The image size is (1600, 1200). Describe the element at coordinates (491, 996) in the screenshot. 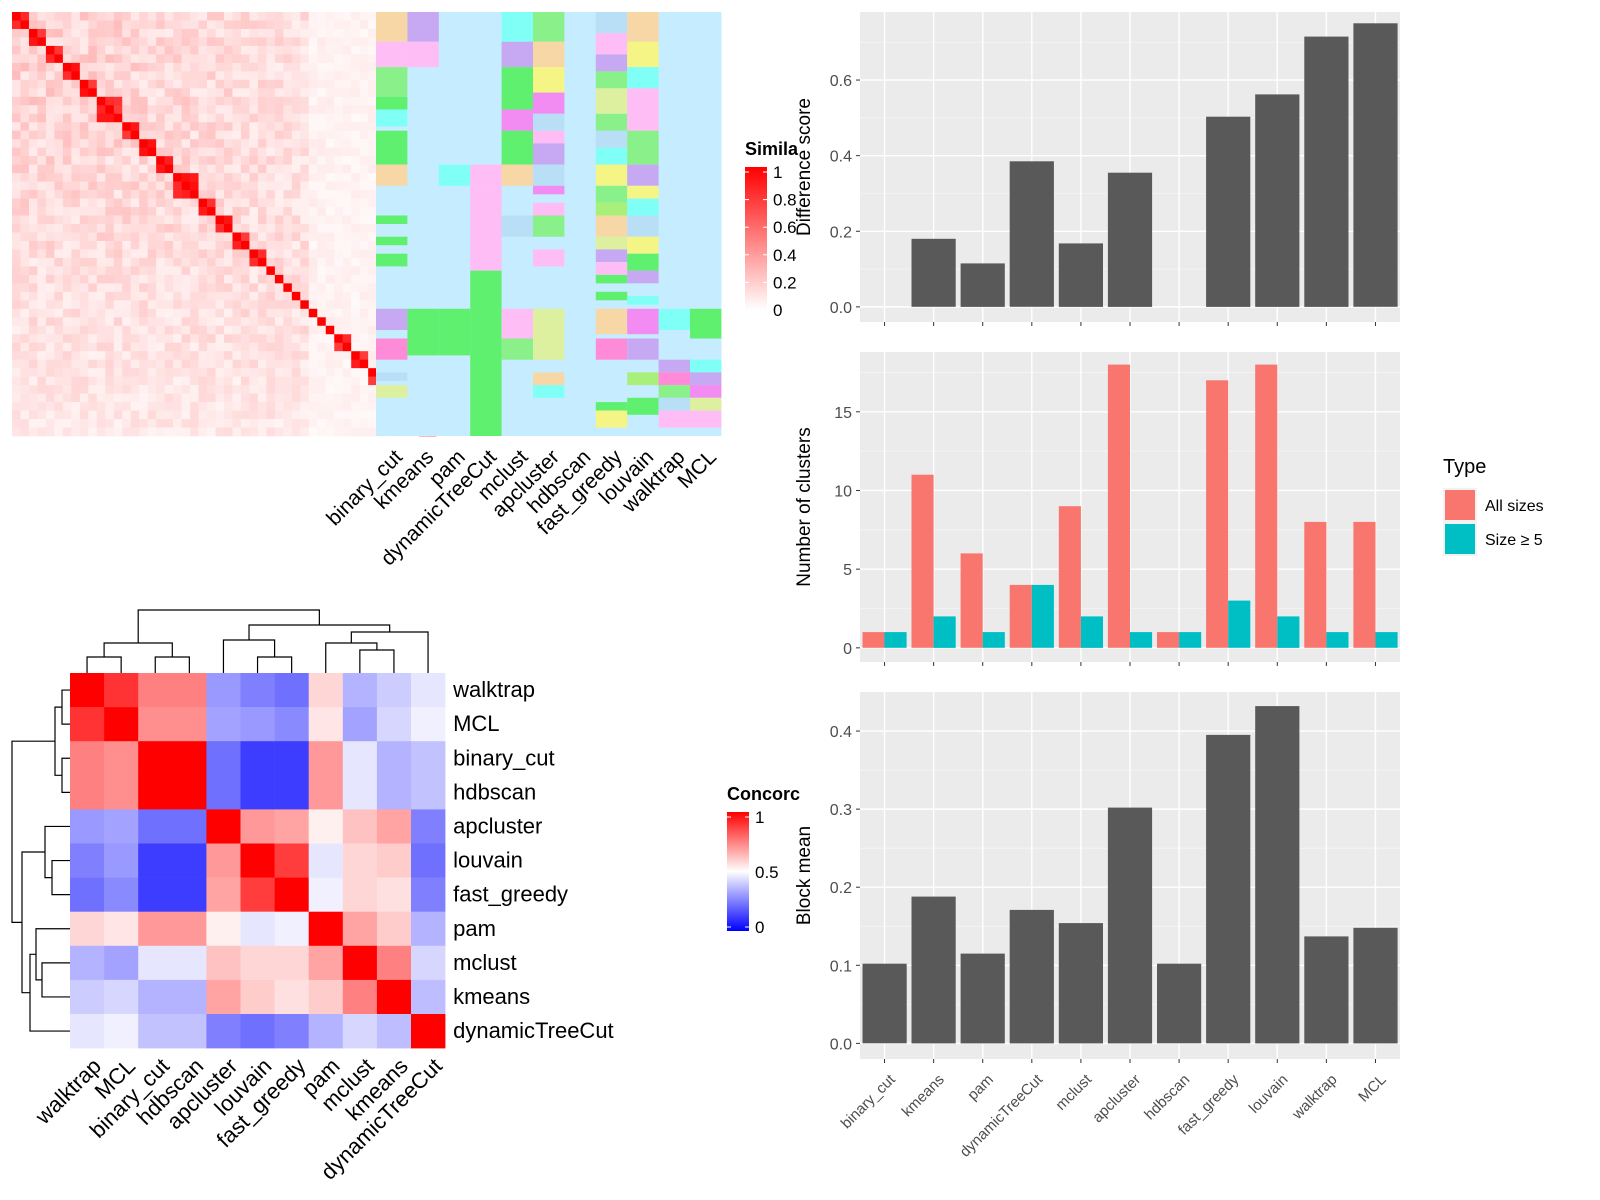

I see `concordance-row-label: kmeans` at that location.